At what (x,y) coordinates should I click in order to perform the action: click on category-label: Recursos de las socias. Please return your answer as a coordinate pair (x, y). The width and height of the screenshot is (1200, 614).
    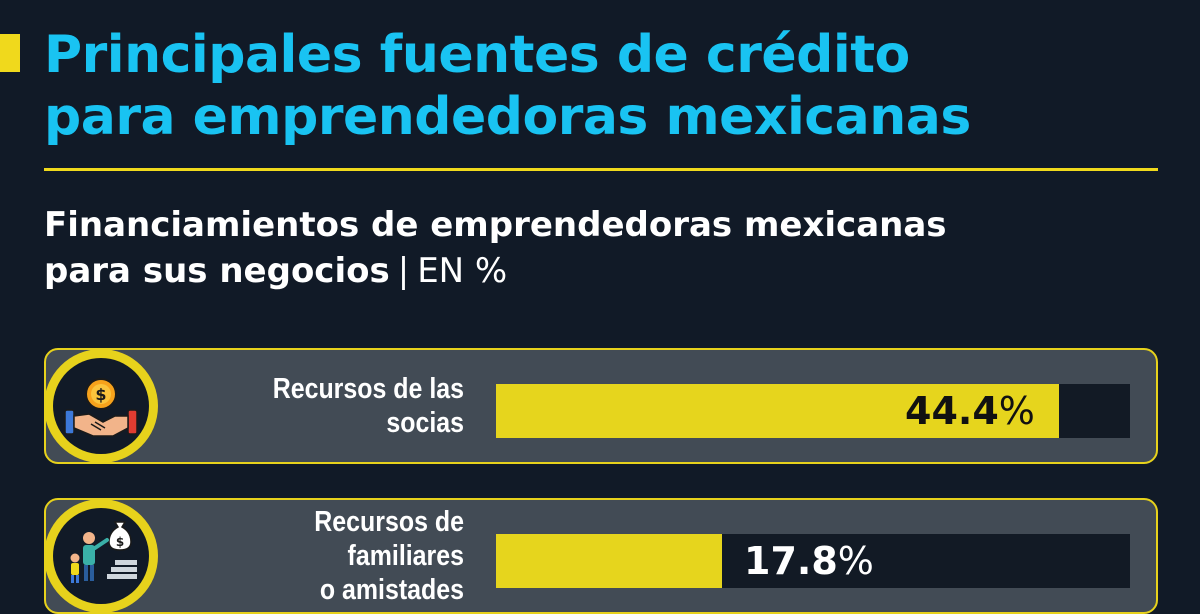
    Looking at the image, I should click on (337, 406).